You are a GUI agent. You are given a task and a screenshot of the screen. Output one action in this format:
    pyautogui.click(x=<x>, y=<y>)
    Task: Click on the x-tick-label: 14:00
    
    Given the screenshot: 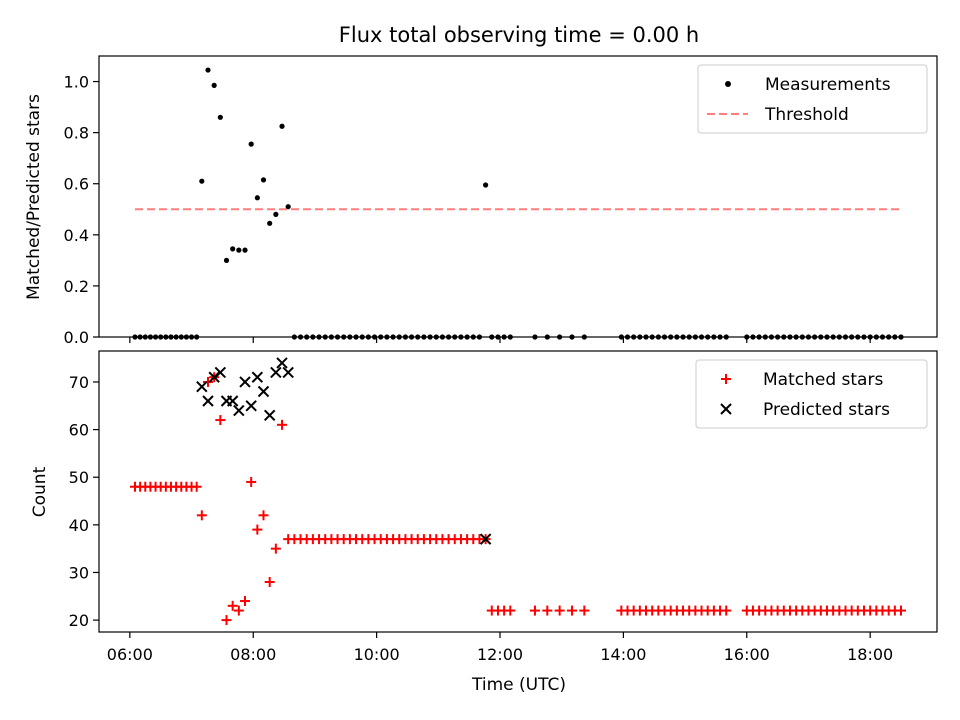 What is the action you would take?
    pyautogui.click(x=623, y=654)
    